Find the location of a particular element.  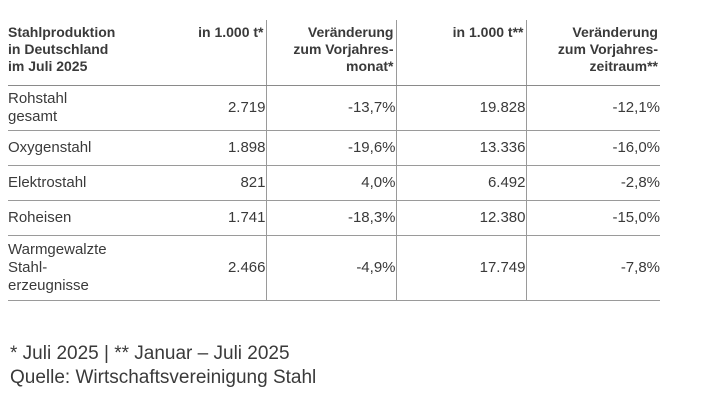

header-ytd-volume: in 1.000 t** is located at coordinates (461, 53).